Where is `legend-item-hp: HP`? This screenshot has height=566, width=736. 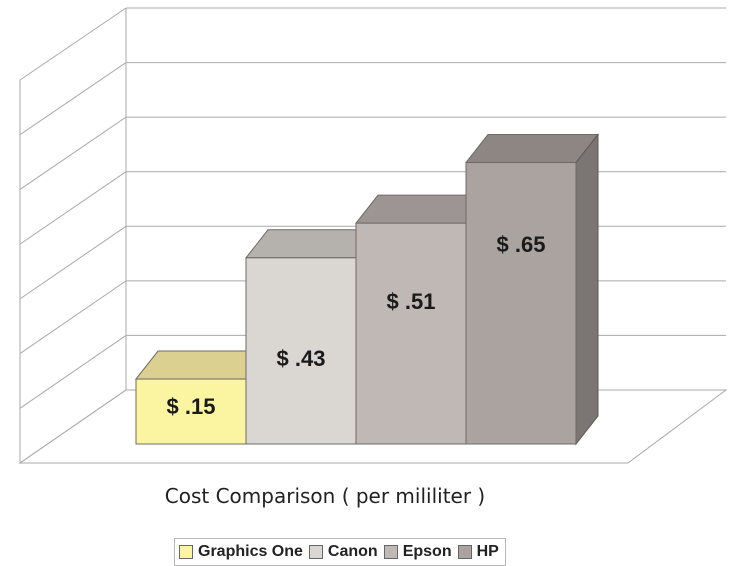 legend-item-hp: HP is located at coordinates (478, 552).